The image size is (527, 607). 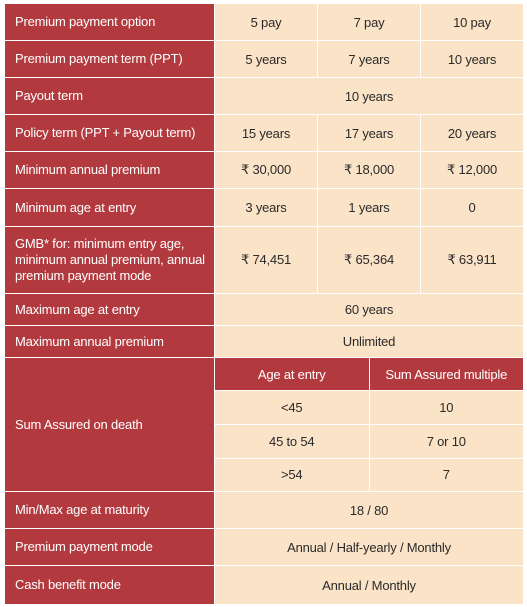 I want to click on cell-value: Annual / Monthly, so click(x=369, y=585).